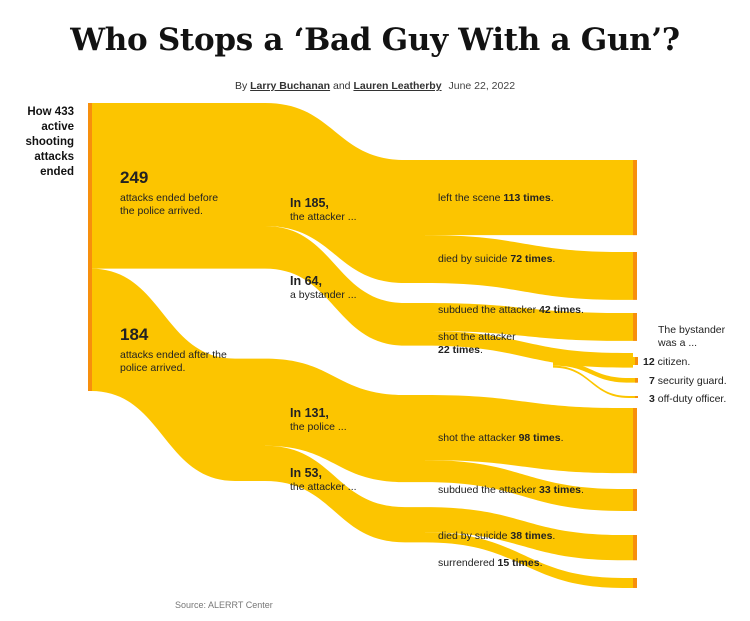 Image resolution: width=750 pixels, height=621 pixels. I want to click on outcome-count: 33 times, so click(560, 490).